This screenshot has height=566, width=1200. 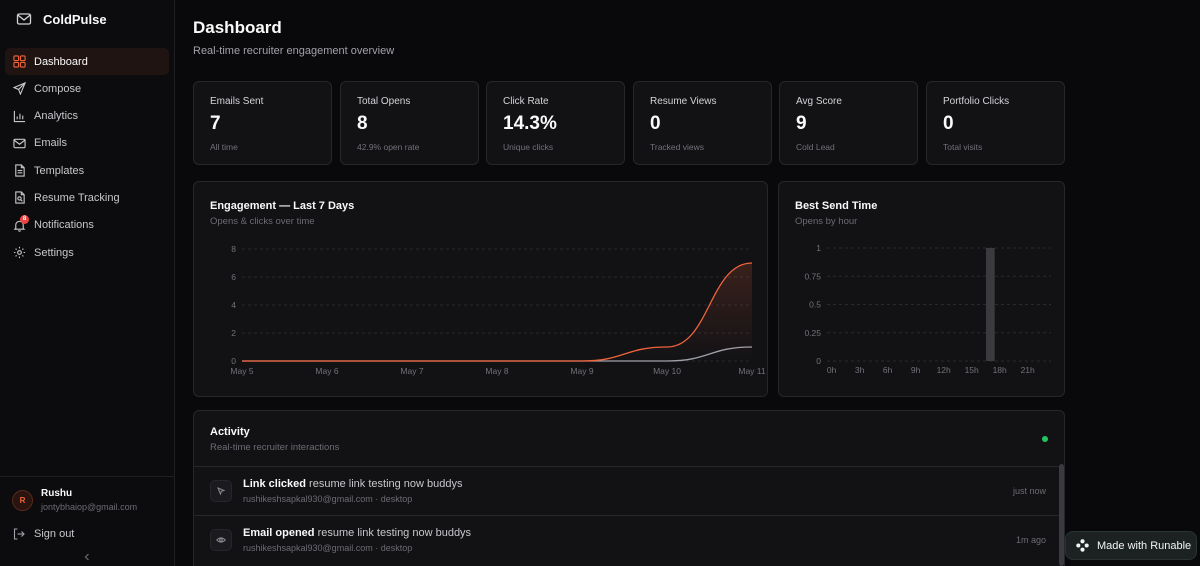 I want to click on user-profile: R Rushu jontybhaiop@gmail.com, so click(x=87, y=500).